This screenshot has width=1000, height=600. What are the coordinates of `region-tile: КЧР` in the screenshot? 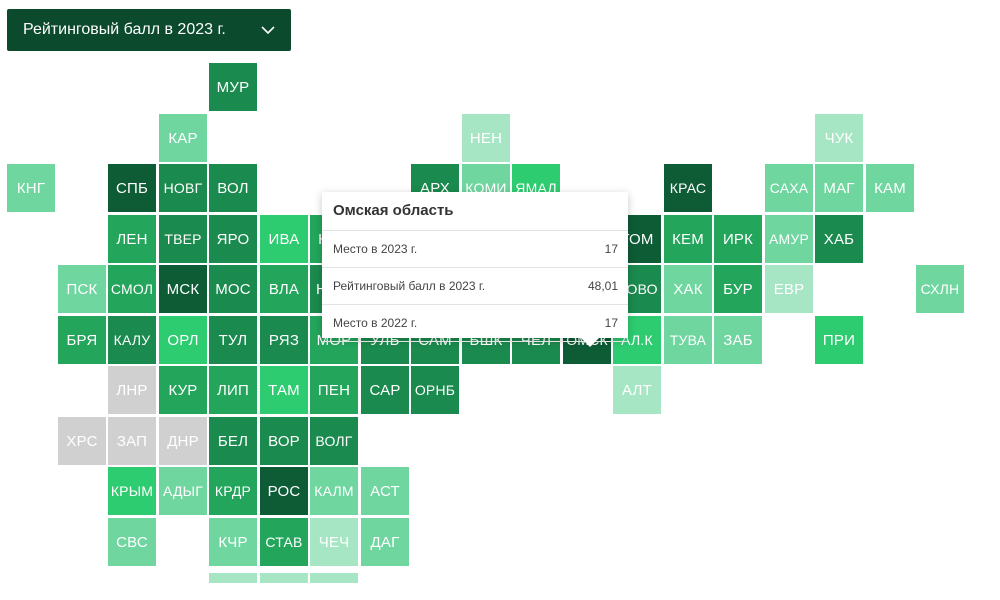 It's located at (233, 542).